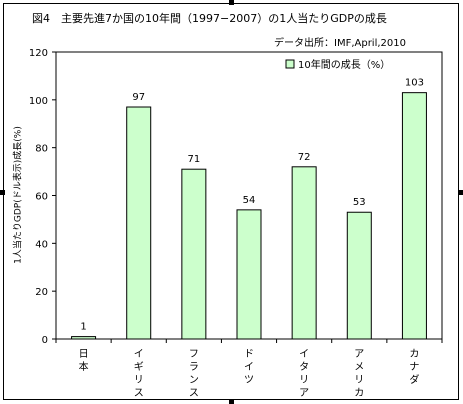  Describe the element at coordinates (304, 367) in the screenshot. I see `x-category-label: タ` at that location.